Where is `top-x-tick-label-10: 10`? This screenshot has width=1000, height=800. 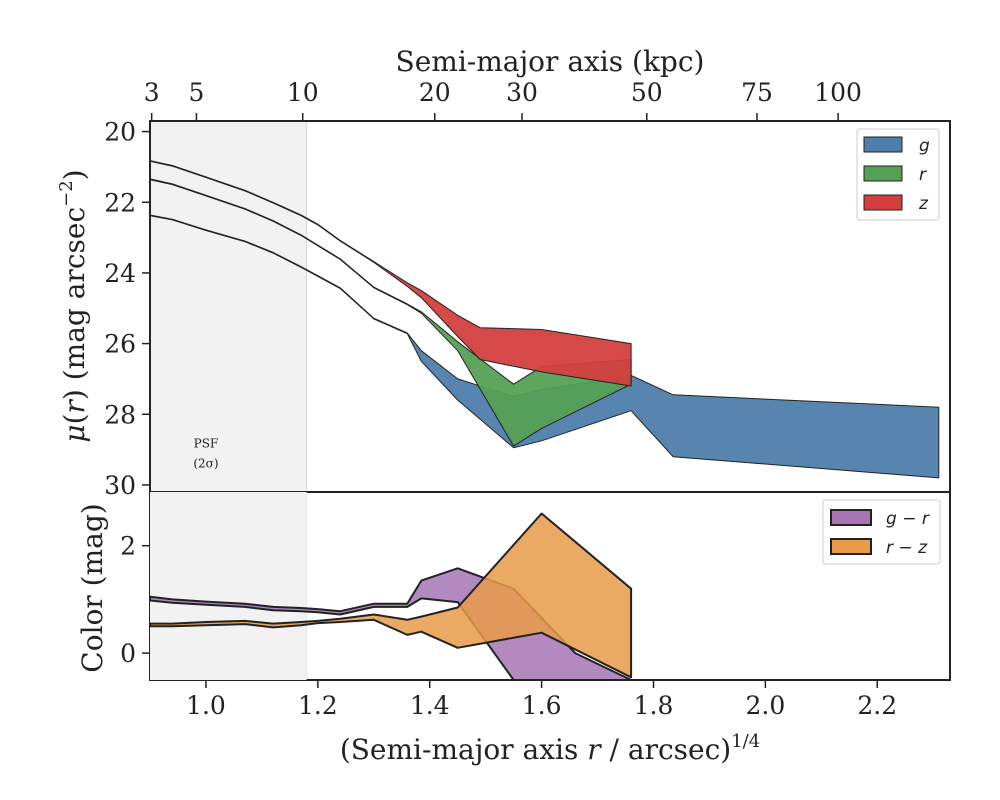
top-x-tick-label-10: 10 is located at coordinates (303, 92).